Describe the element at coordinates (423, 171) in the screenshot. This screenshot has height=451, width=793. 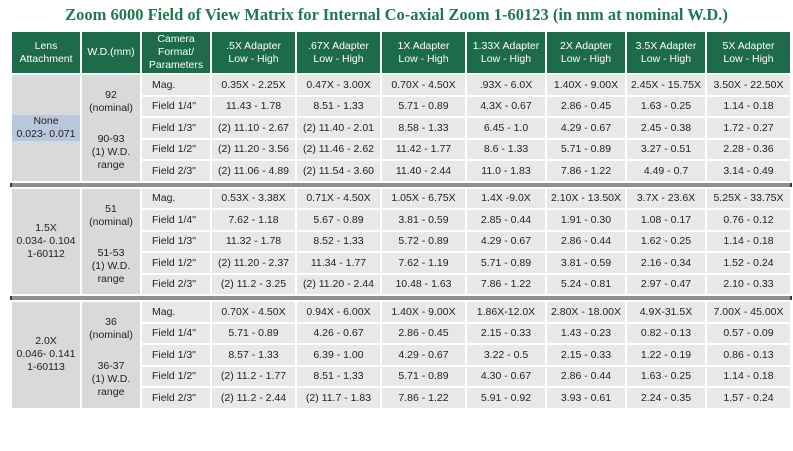
I see `value-cell: 11.40 - 2.44` at that location.